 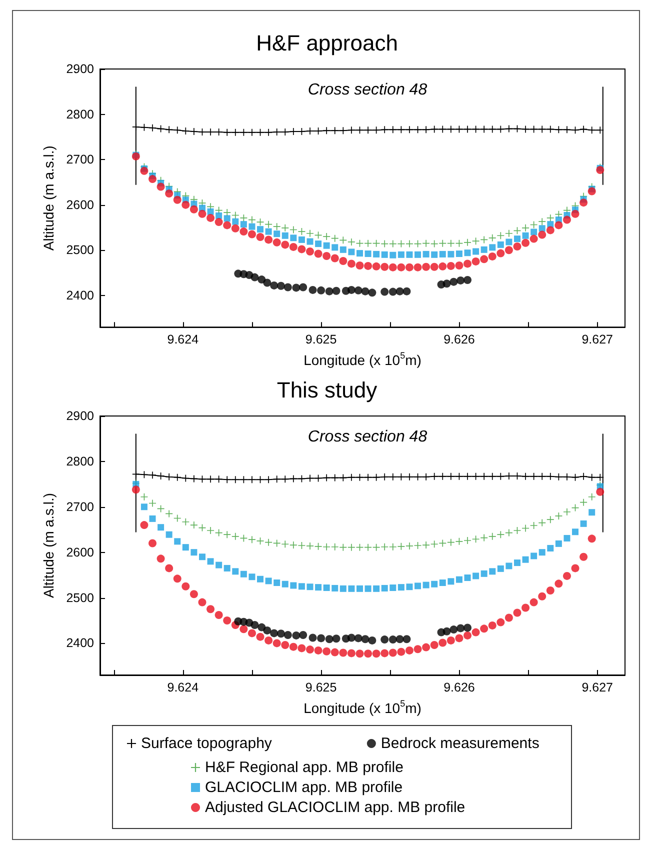 What do you see at coordinates (335, 807) in the screenshot?
I see `legend-label: Adjusted GLACIOCLIM app. MB profile` at bounding box center [335, 807].